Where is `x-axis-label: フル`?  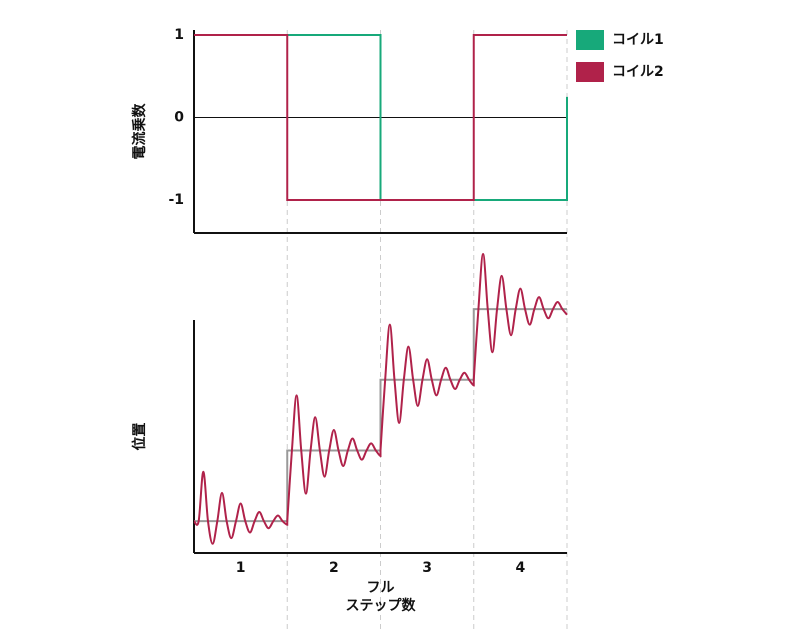
x-axis-label: フル is located at coordinates (381, 588).